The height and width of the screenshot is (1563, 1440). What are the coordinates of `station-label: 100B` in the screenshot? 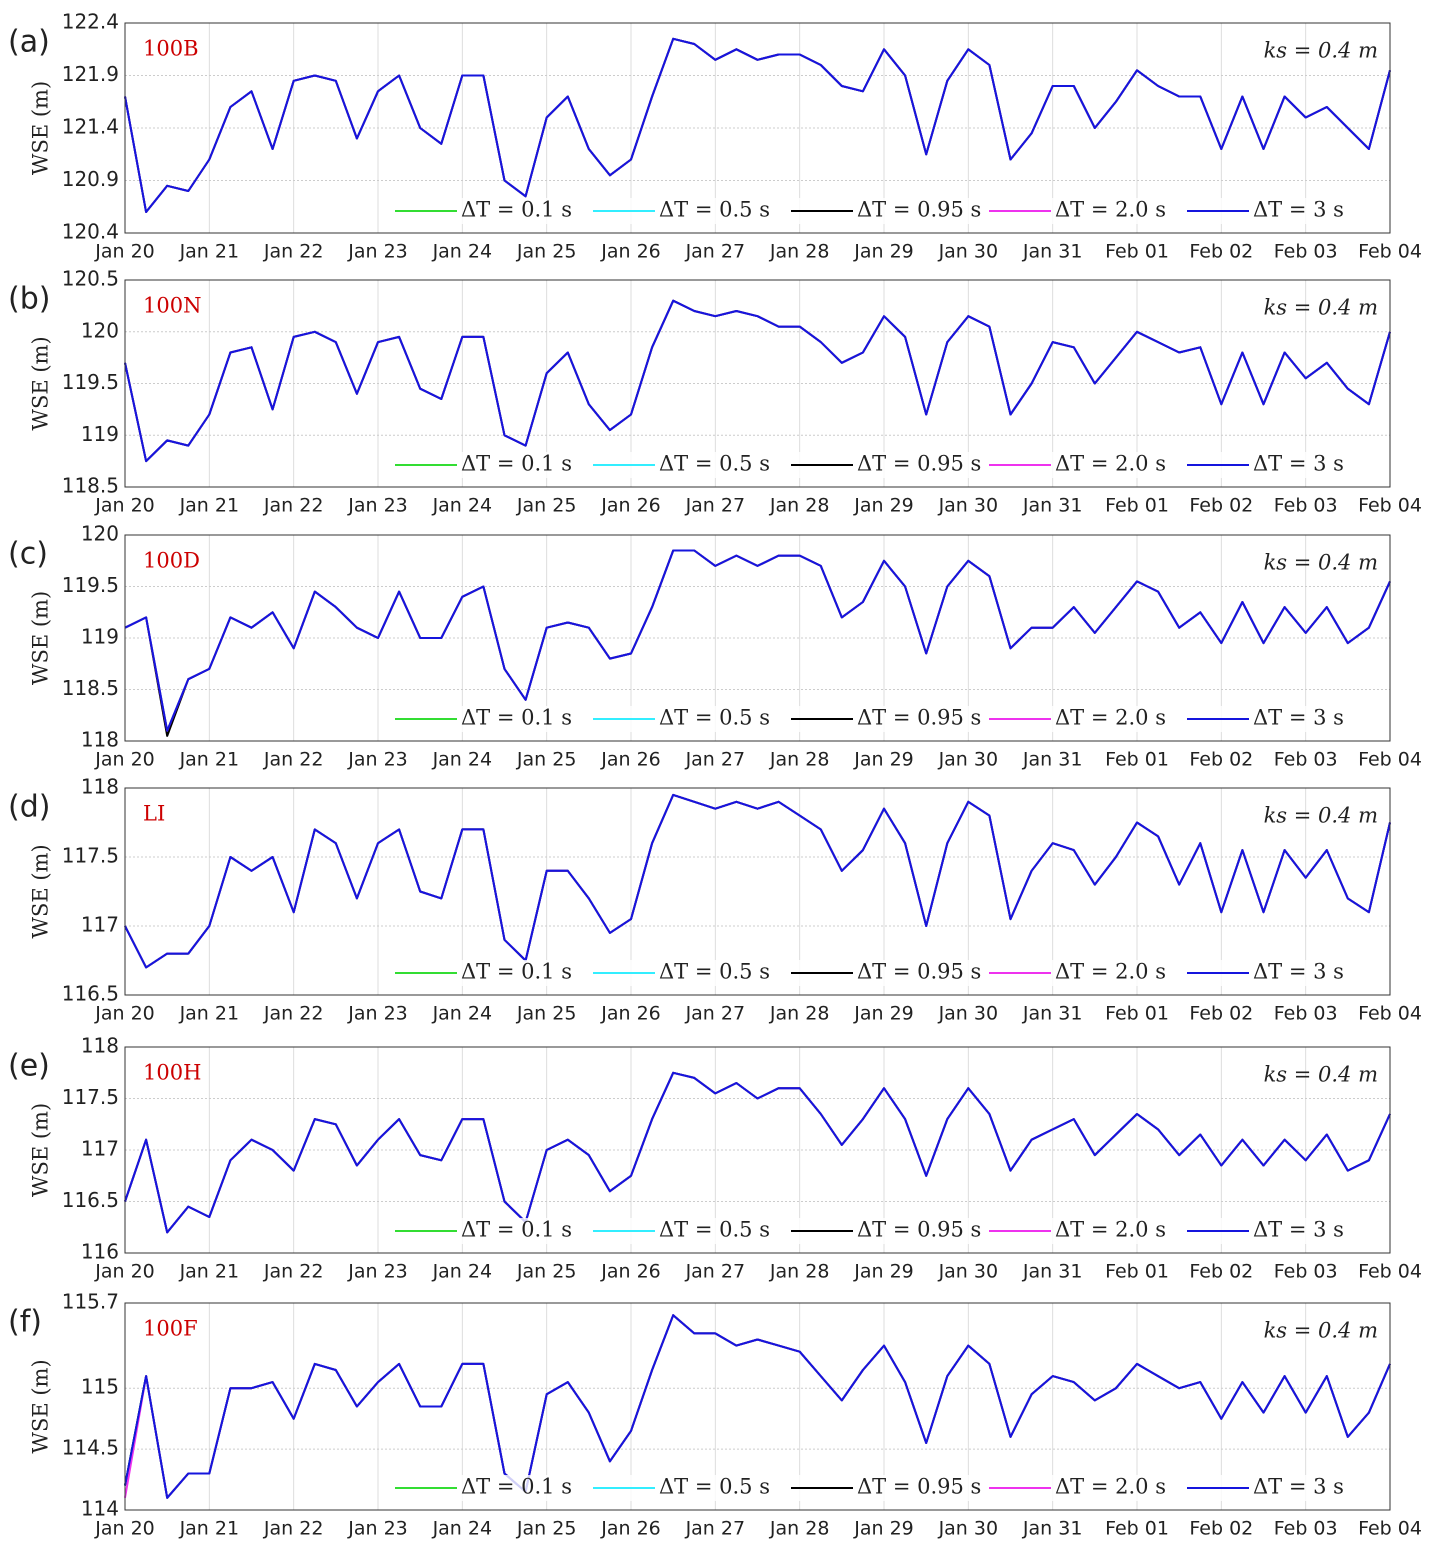 It's located at (171, 49).